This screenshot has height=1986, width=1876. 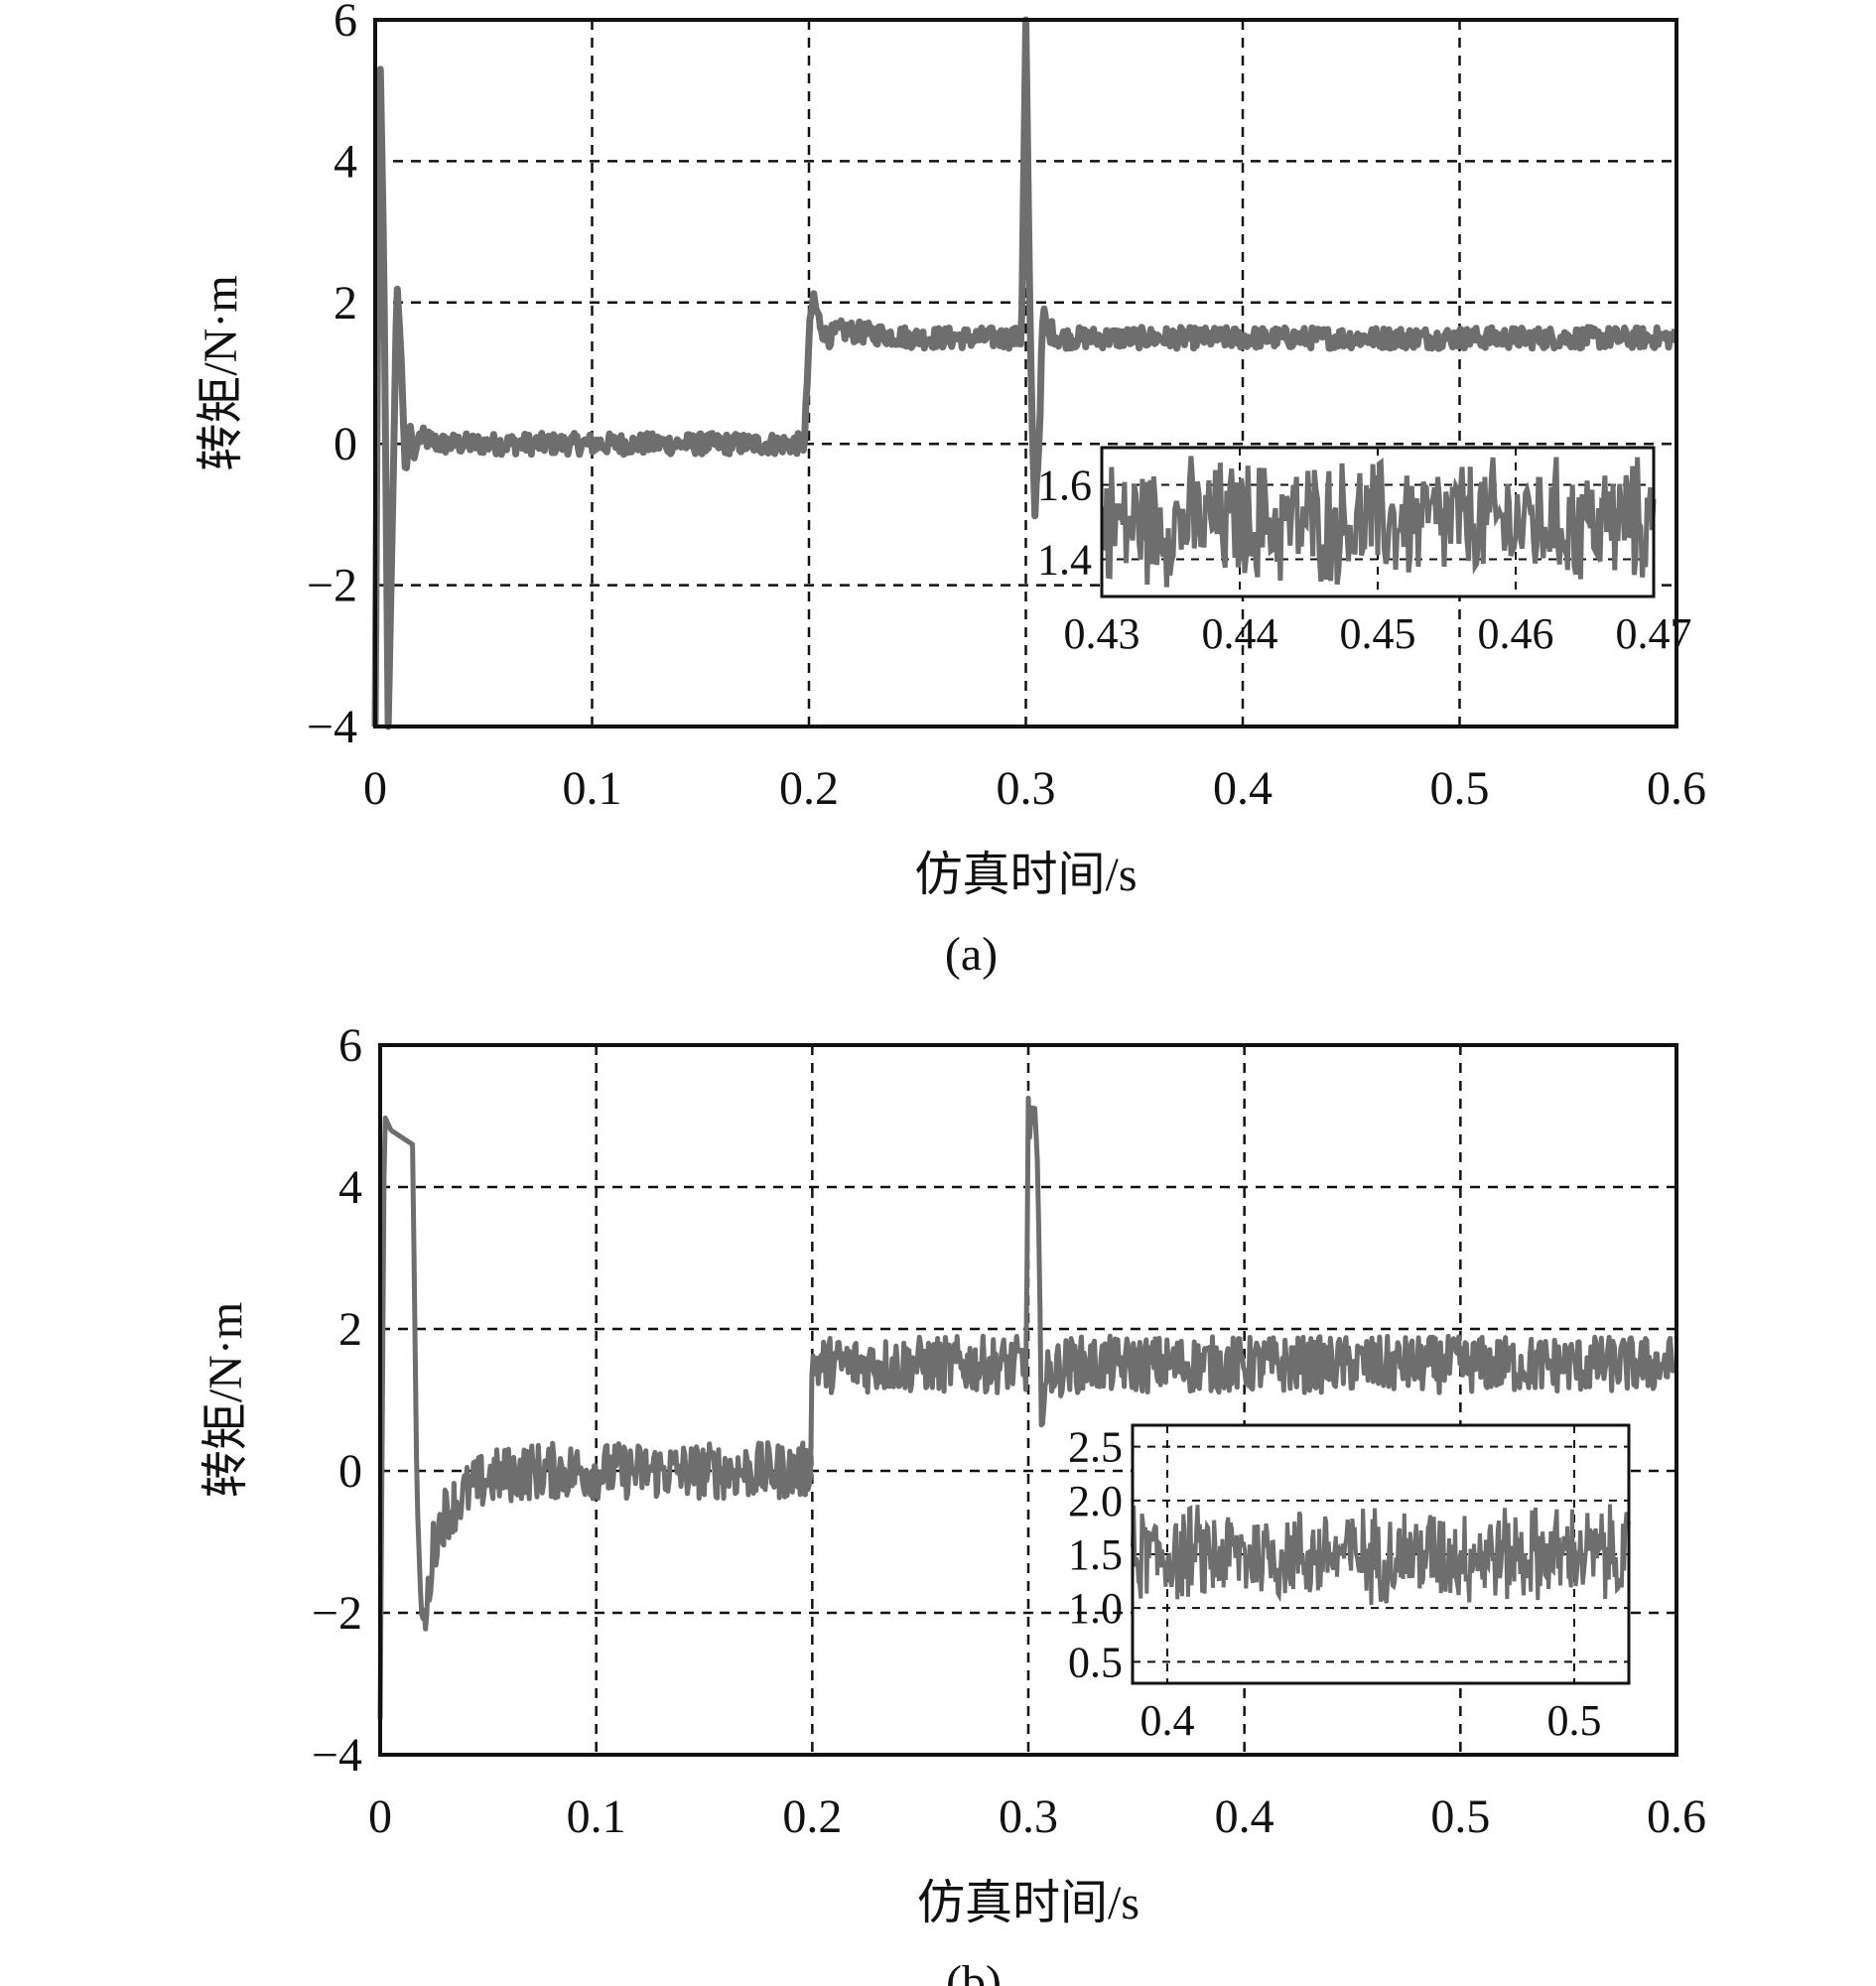 What do you see at coordinates (974, 1971) in the screenshot?
I see `panel-caption: (b)` at bounding box center [974, 1971].